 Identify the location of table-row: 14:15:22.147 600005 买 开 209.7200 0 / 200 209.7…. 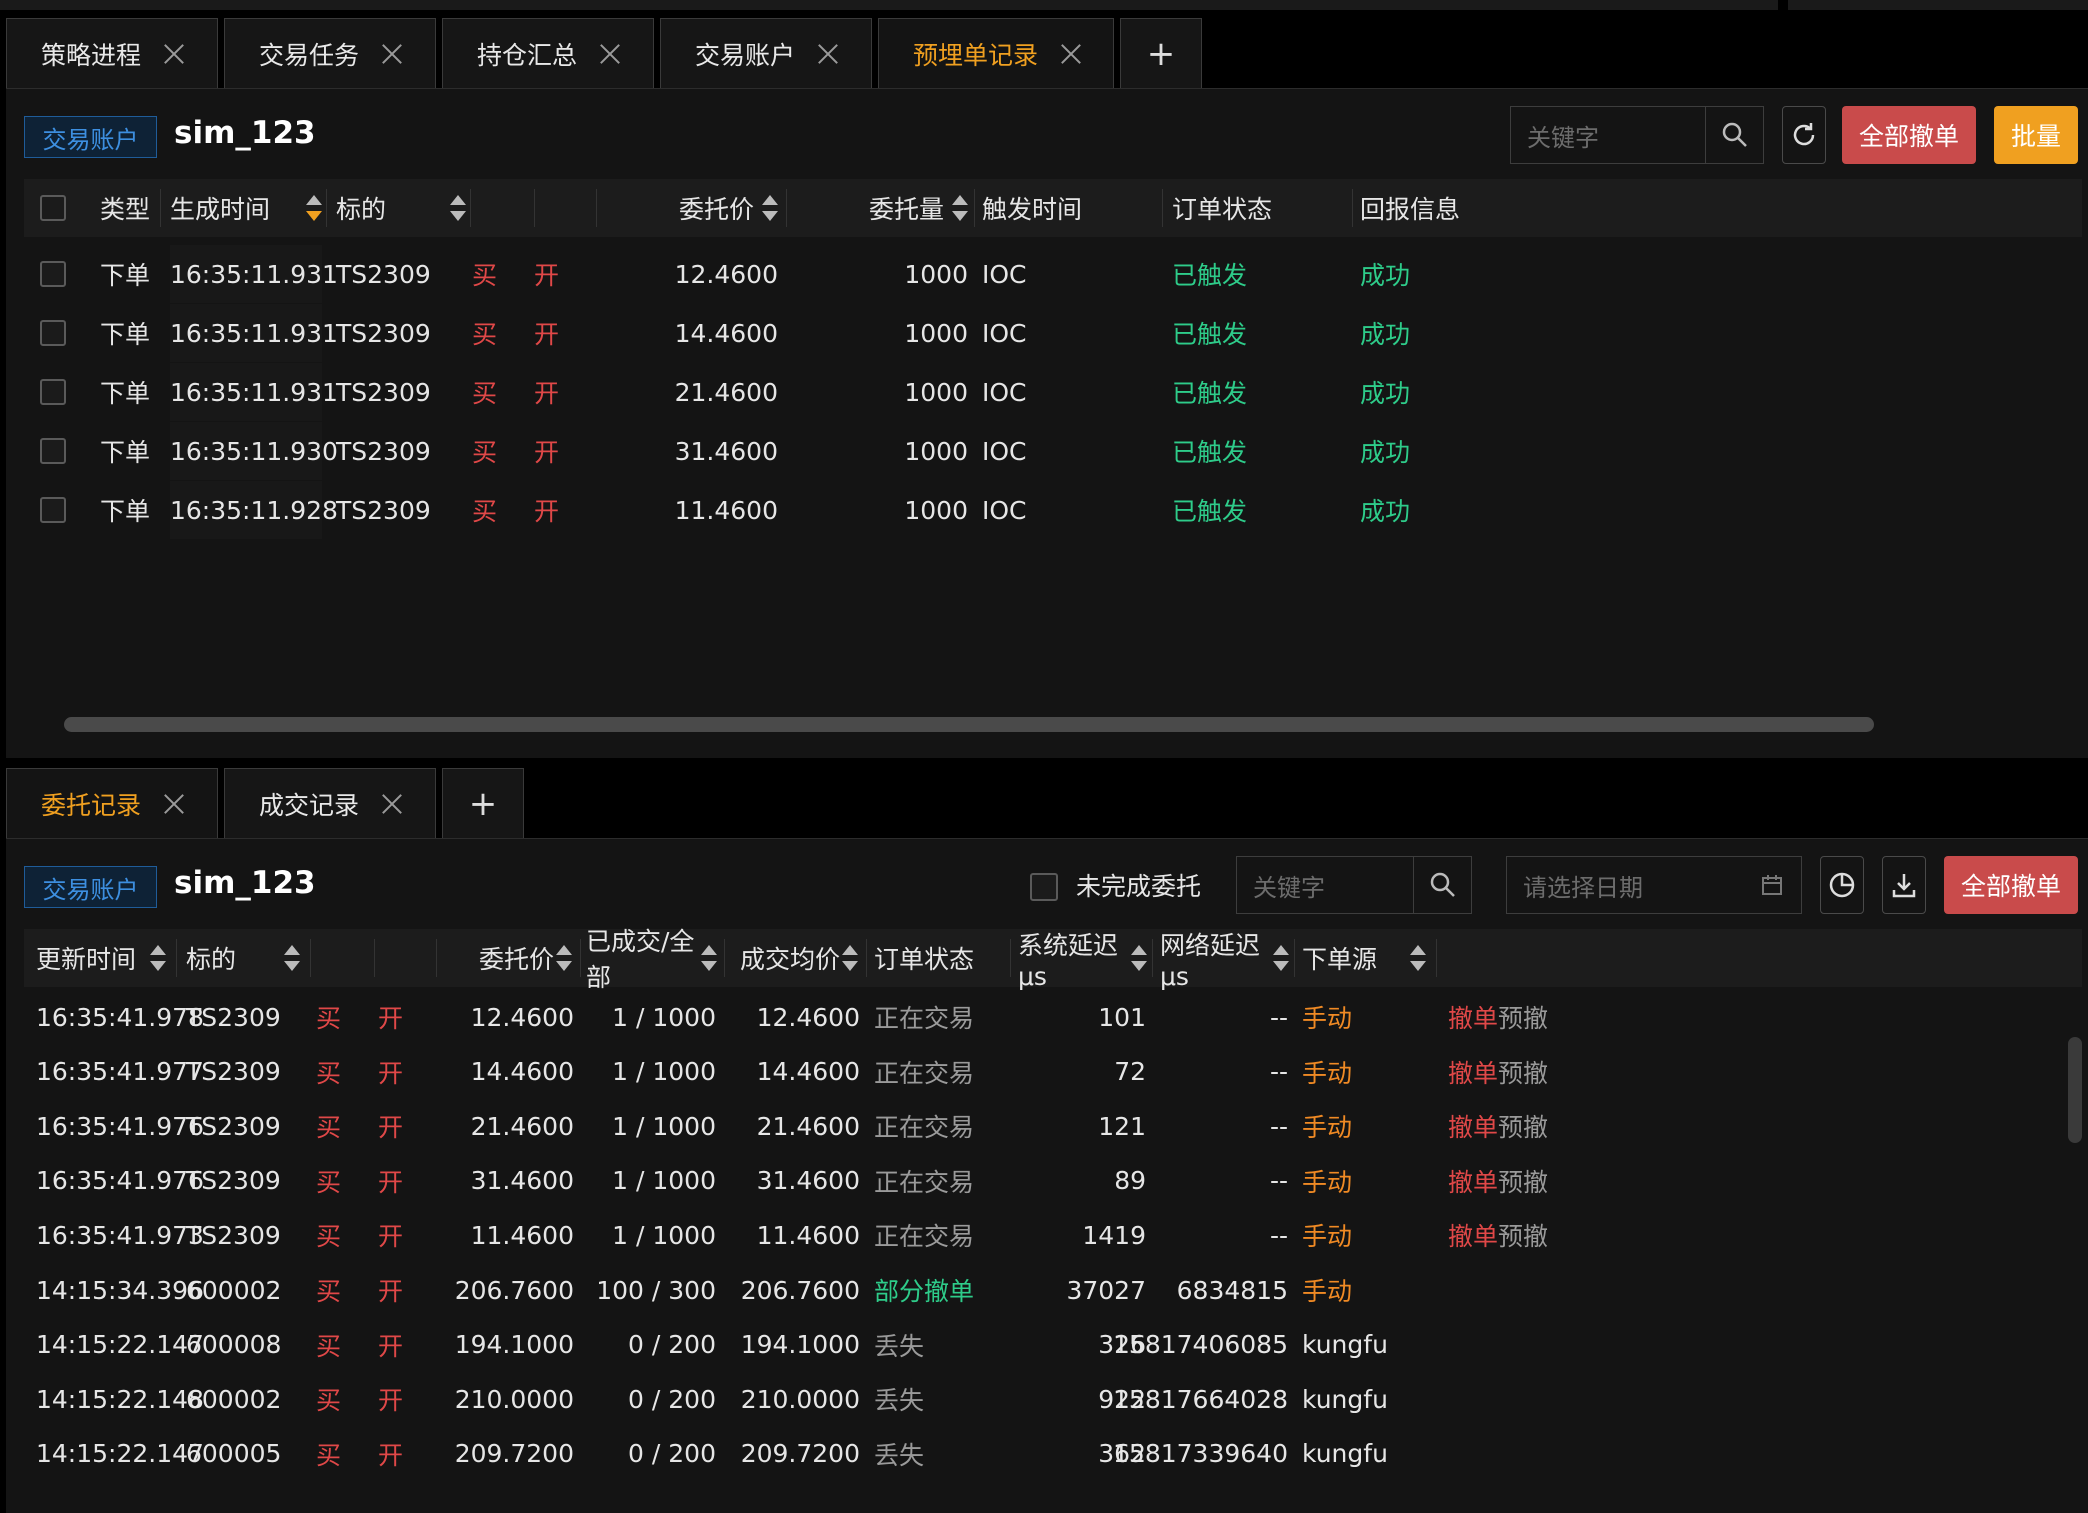
(1044, 1454).